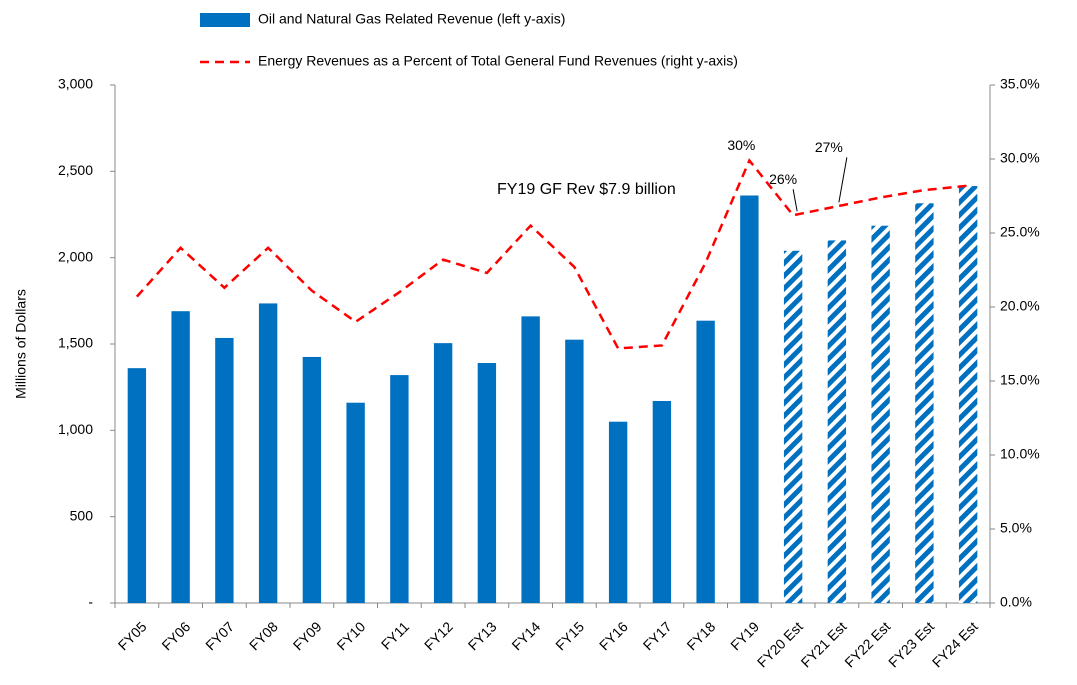 Image resolution: width=1077 pixels, height=685 pixels. Describe the element at coordinates (700, 635) in the screenshot. I see `x-tick-label: FY18` at that location.